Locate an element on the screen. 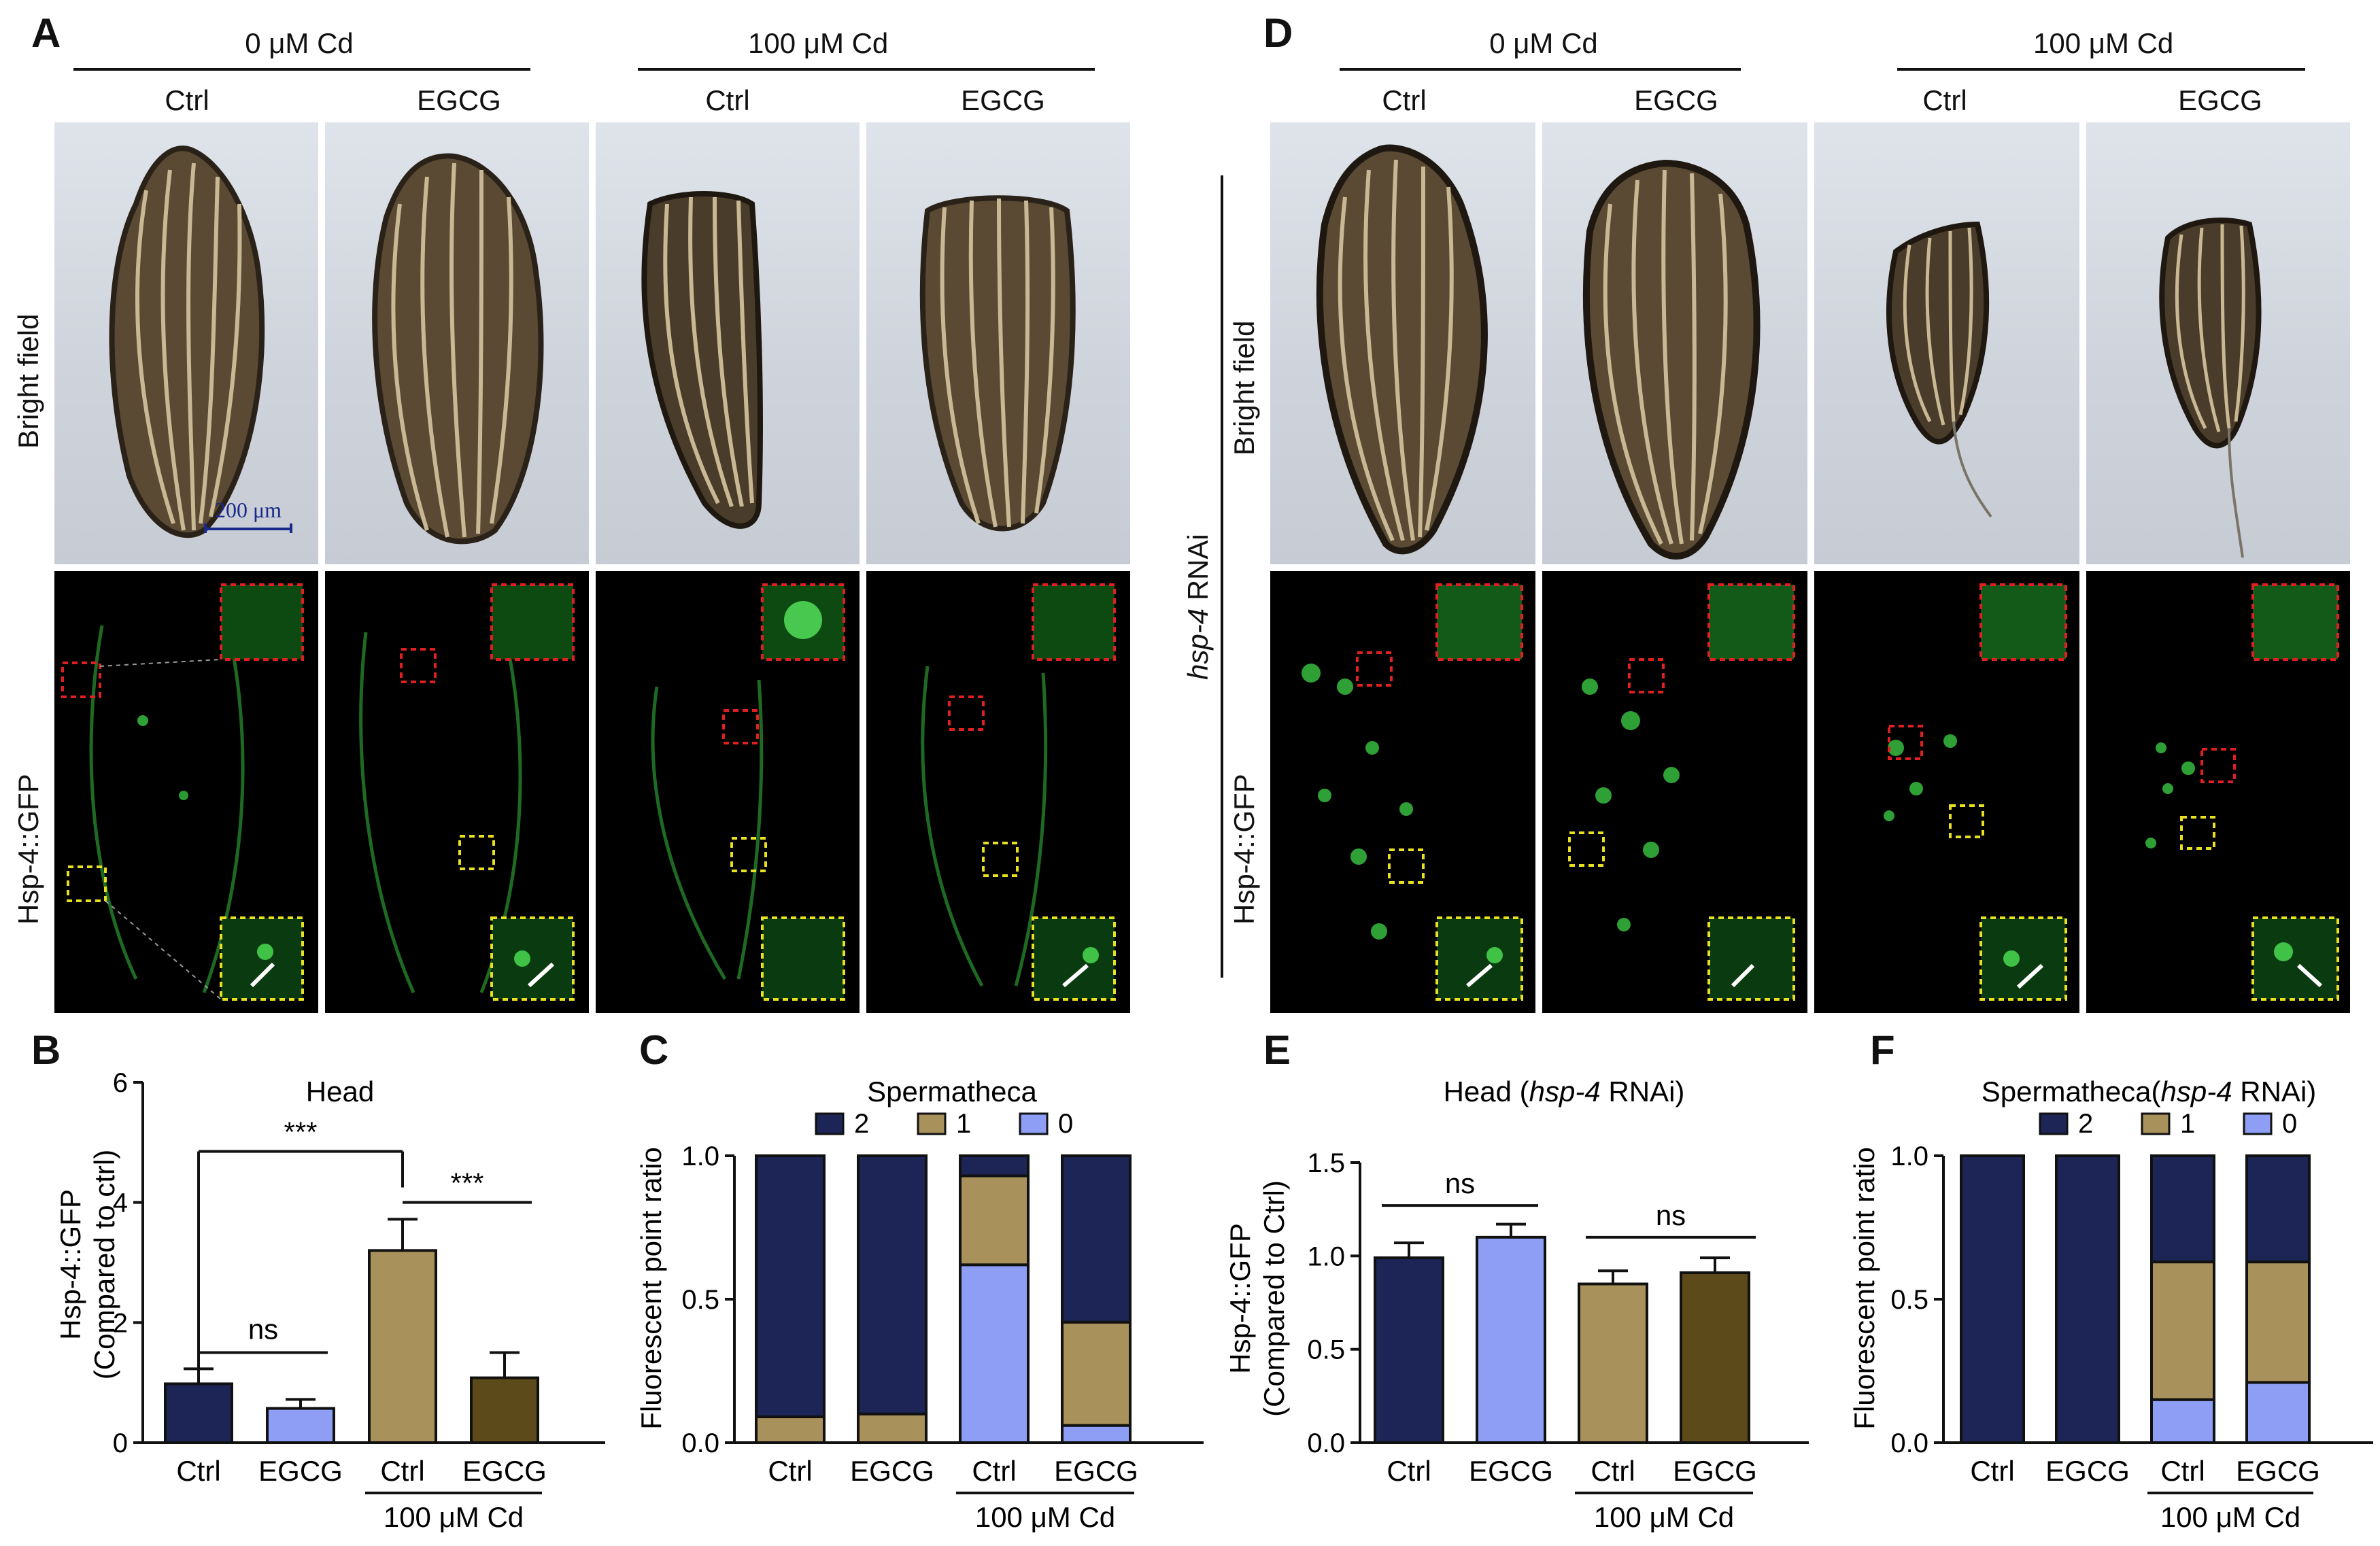 The image size is (2380, 1546). chart-title: Head (hsp-4 RNAi) is located at coordinates (1565, 1091).